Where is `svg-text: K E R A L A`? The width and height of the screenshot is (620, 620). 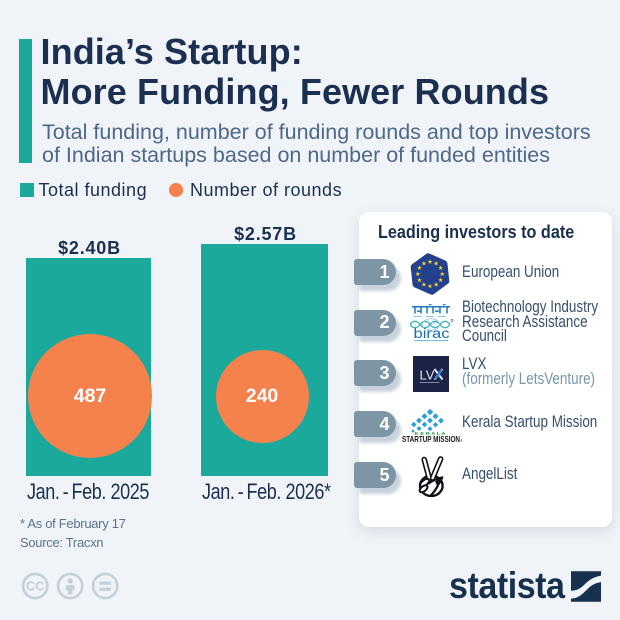
svg-text: K E R A L A is located at coordinates (431, 433).